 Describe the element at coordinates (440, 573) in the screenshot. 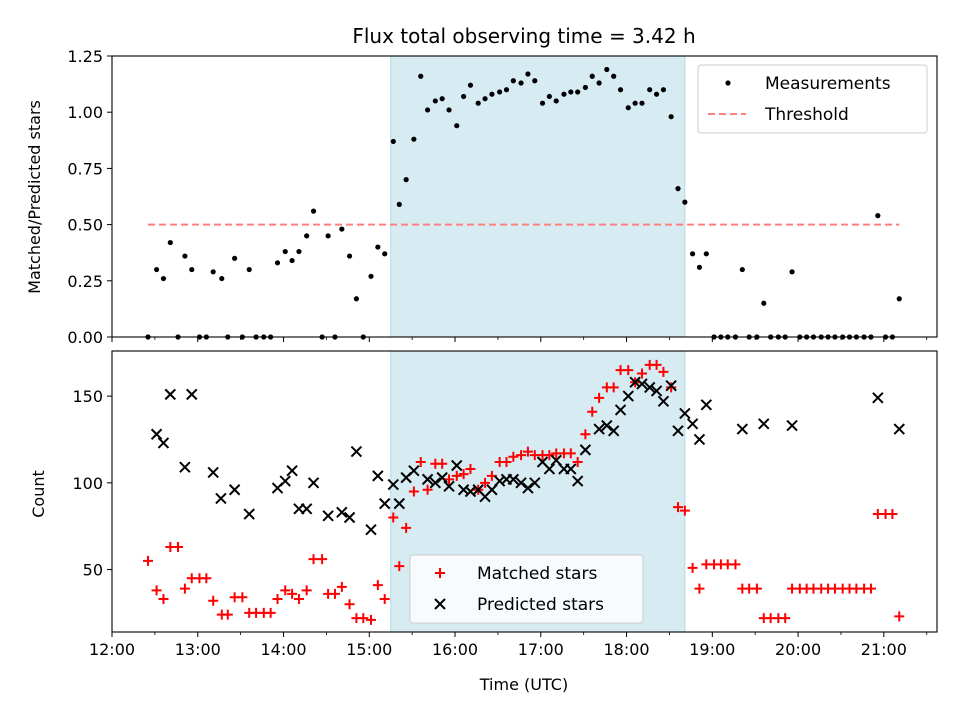

I see `legend-marker-matched` at that location.